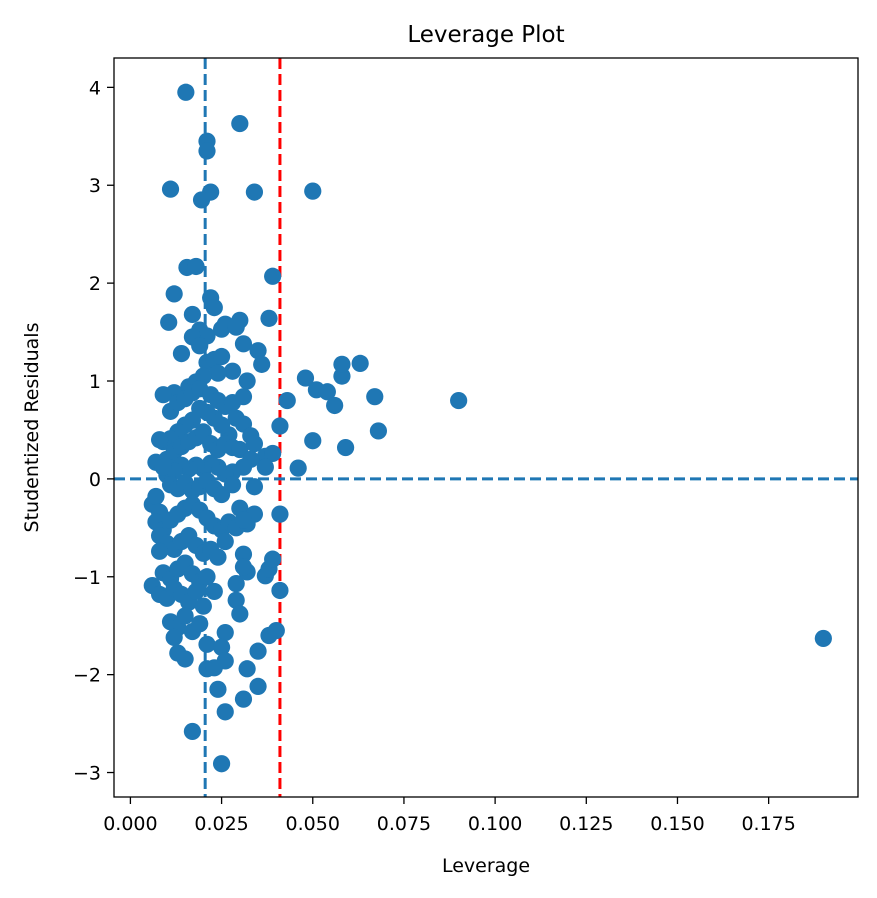 The height and width of the screenshot is (898, 877). What do you see at coordinates (495, 824) in the screenshot?
I see `x-tick-label: 0.100` at bounding box center [495, 824].